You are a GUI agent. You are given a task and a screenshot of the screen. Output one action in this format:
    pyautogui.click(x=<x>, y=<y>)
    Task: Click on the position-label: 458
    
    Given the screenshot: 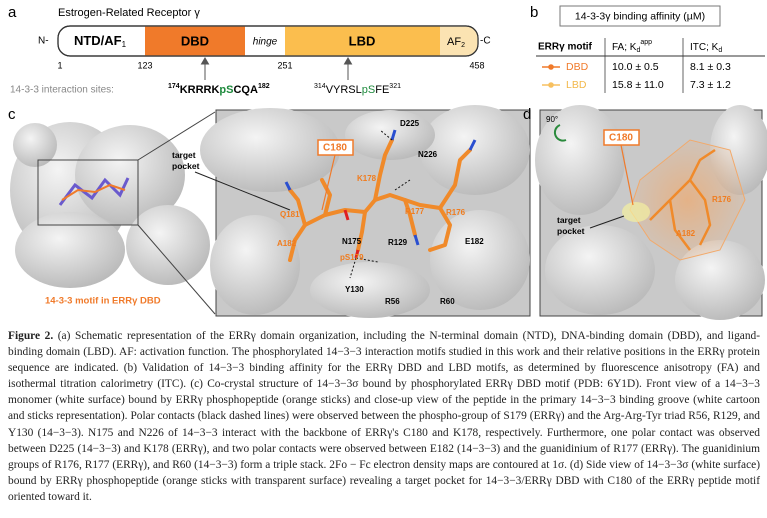 What is the action you would take?
    pyautogui.click(x=476, y=65)
    